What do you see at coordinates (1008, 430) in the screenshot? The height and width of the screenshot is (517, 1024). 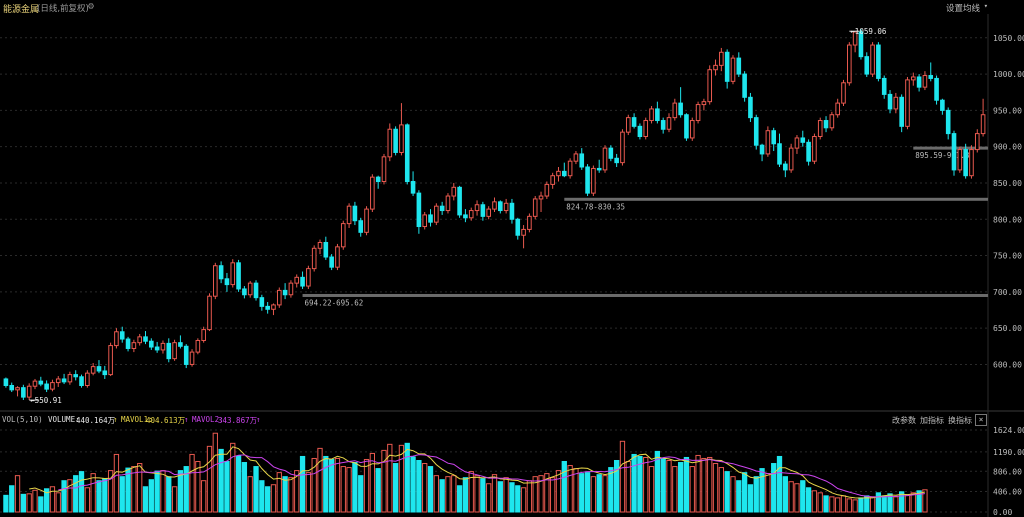 I see `volume-tick-label: 1624.00` at bounding box center [1008, 430].